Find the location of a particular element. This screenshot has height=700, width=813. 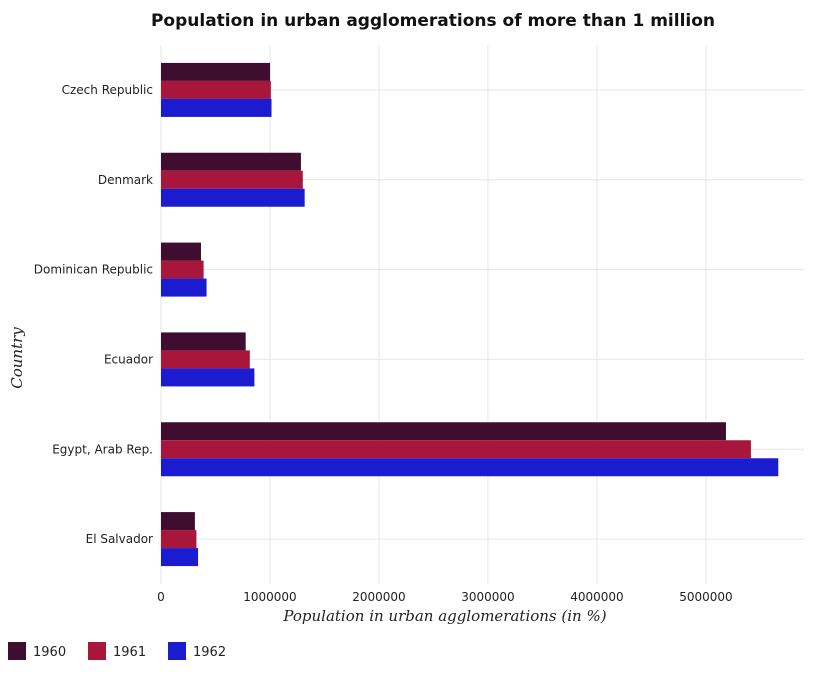

bar-1960-ecuador is located at coordinates (203, 341).